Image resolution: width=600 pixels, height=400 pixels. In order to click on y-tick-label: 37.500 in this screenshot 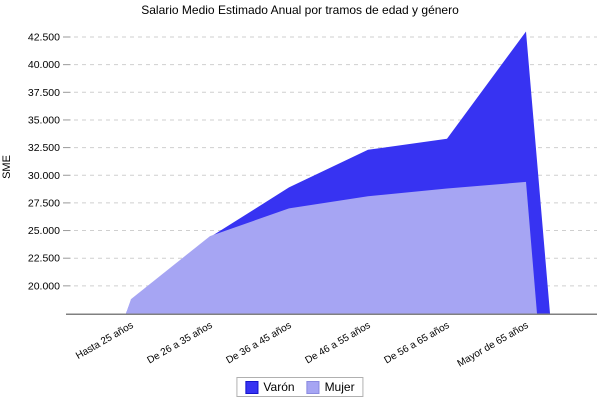, I will do `click(44, 93)`.